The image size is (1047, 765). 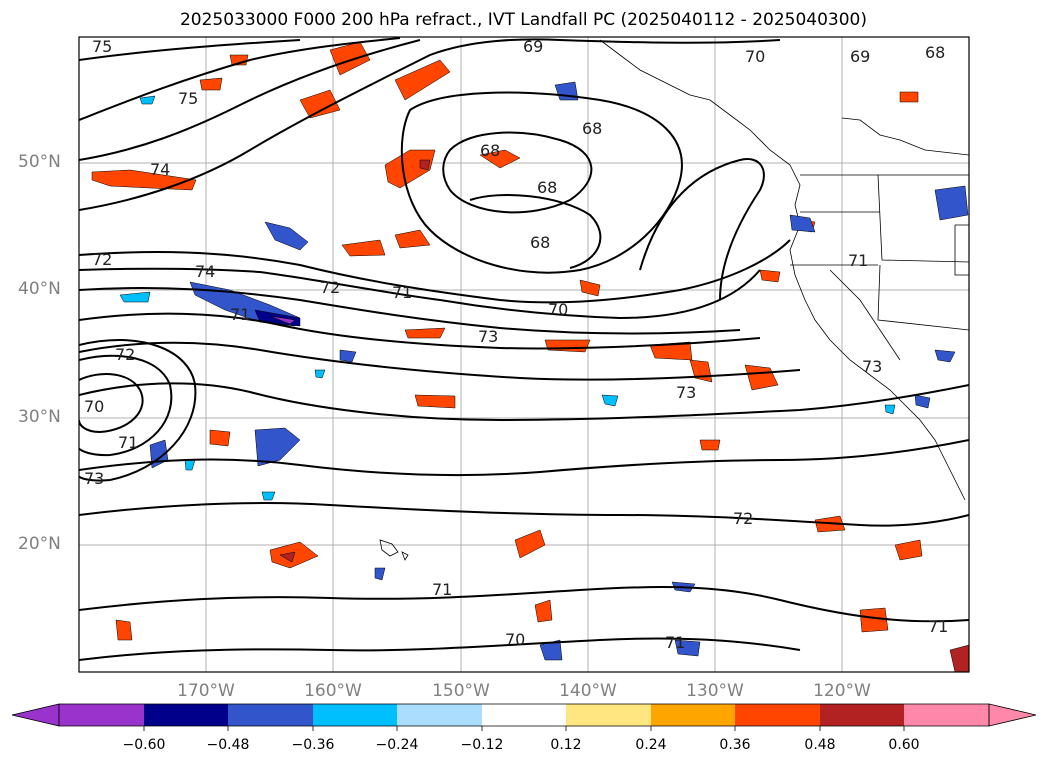 What do you see at coordinates (651, 745) in the screenshot?
I see `colorbar-tick-label: 0.24` at bounding box center [651, 745].